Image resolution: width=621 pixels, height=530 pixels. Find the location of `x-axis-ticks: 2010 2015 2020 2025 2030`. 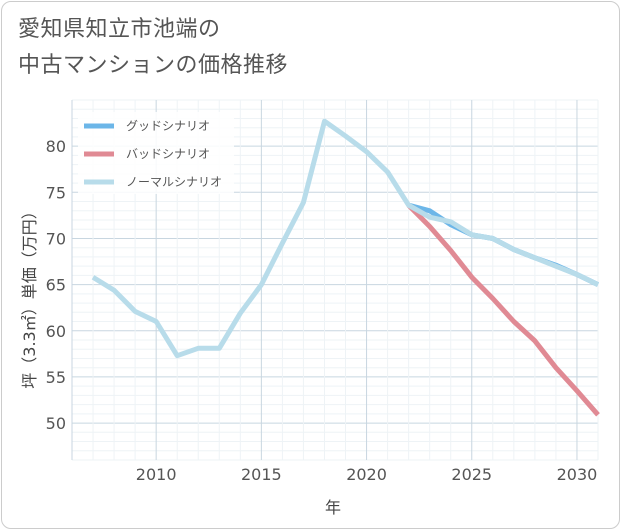

x-axis-ticks: 2010 2015 2020 2025 2030 is located at coordinates (367, 474).